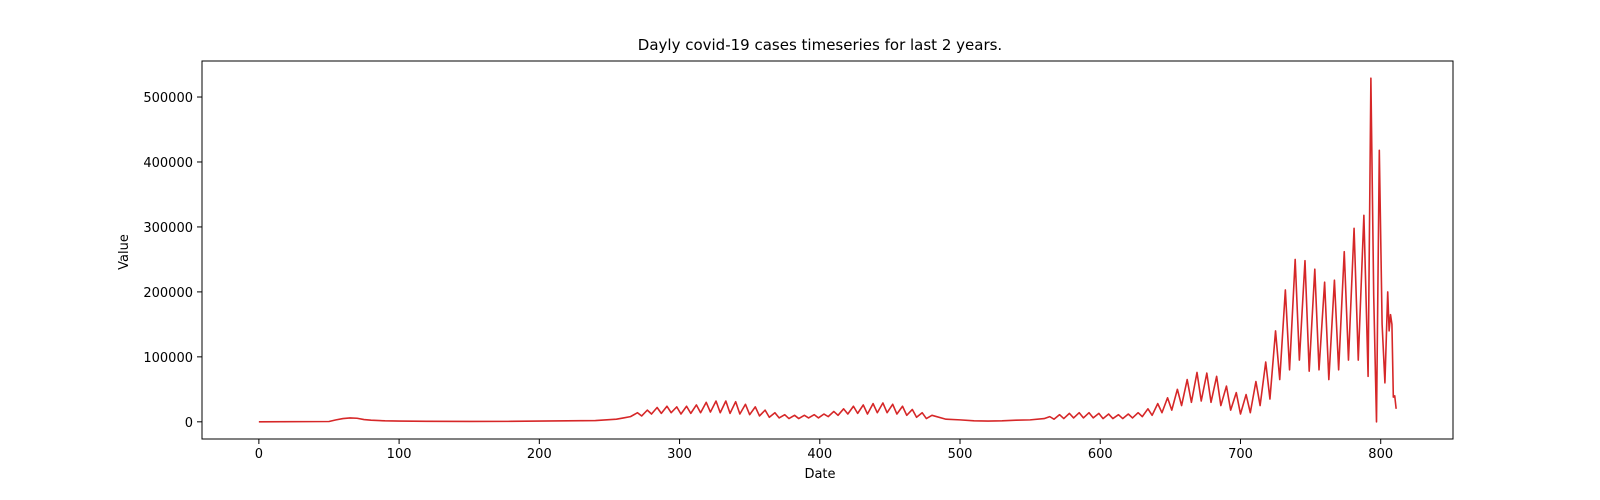 The width and height of the screenshot is (1600, 500). Describe the element at coordinates (819, 474) in the screenshot. I see `x-axis-label: Date` at that location.